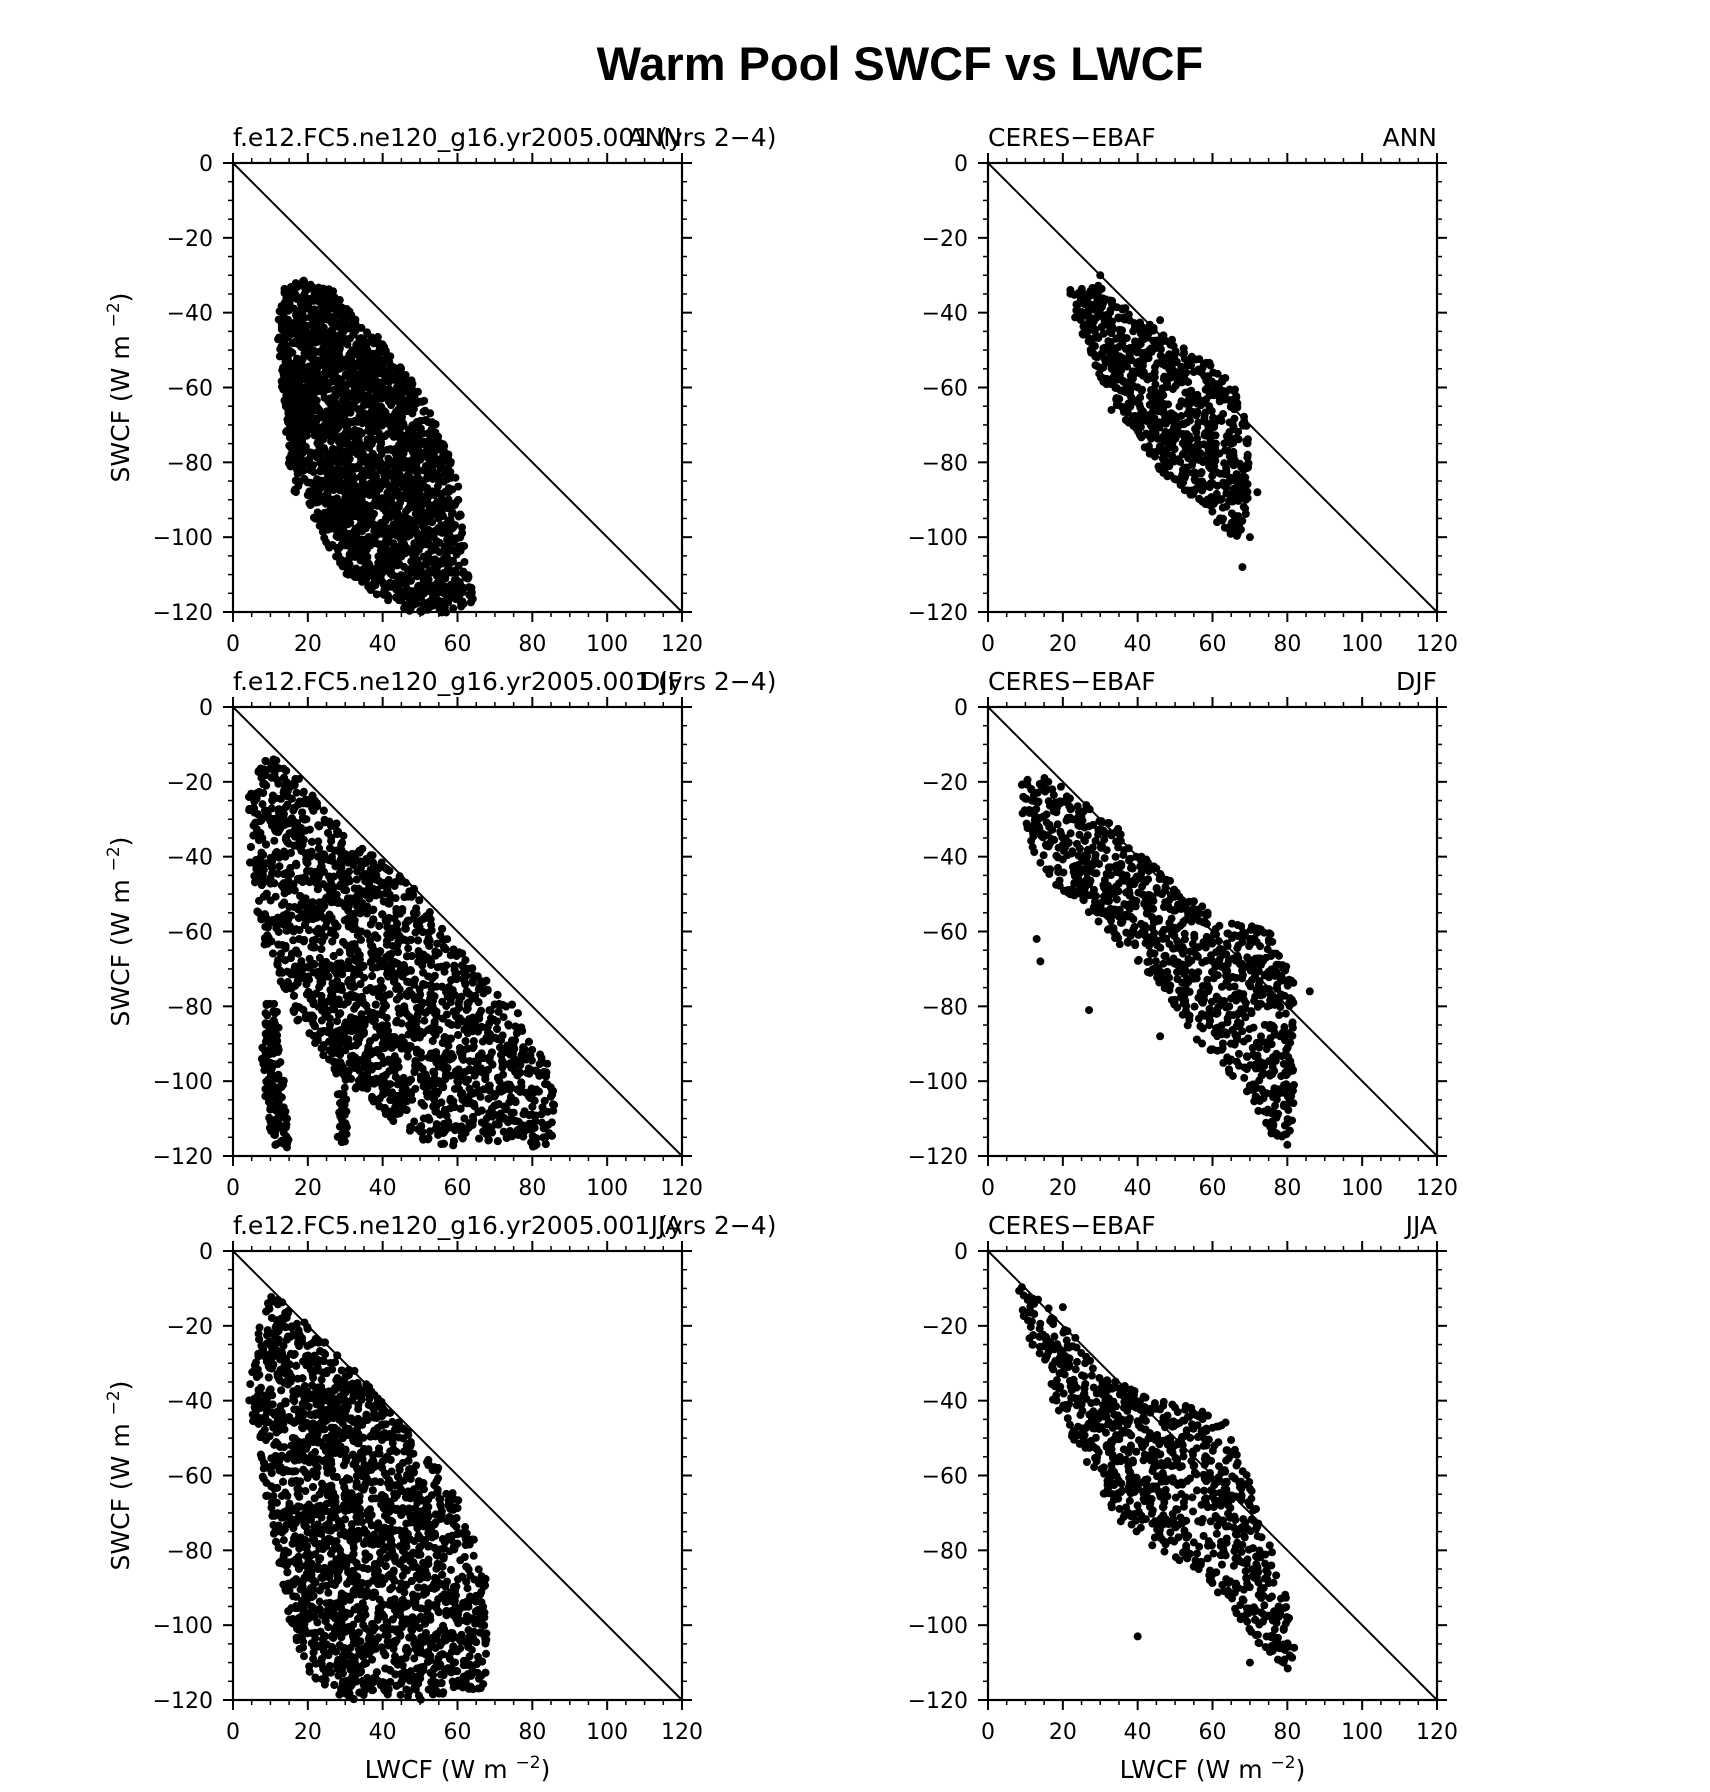 The image size is (1710, 1792). Describe the element at coordinates (190, 783) in the screenshot. I see `y-tick-label: −20` at that location.